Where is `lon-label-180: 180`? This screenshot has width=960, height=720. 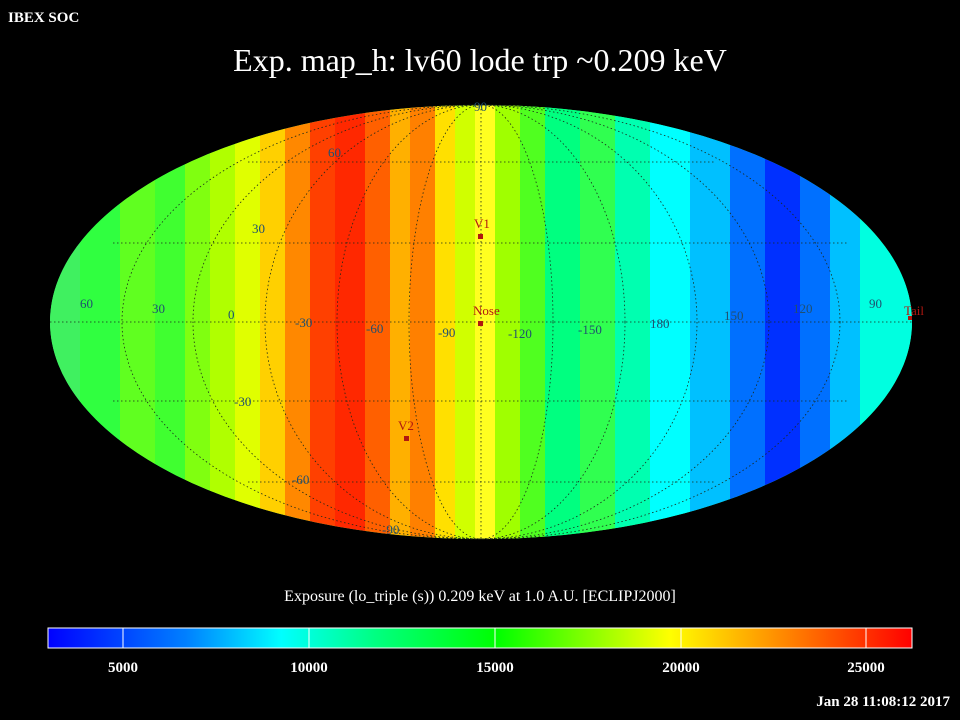
lon-label-180: 180 is located at coordinates (660, 323).